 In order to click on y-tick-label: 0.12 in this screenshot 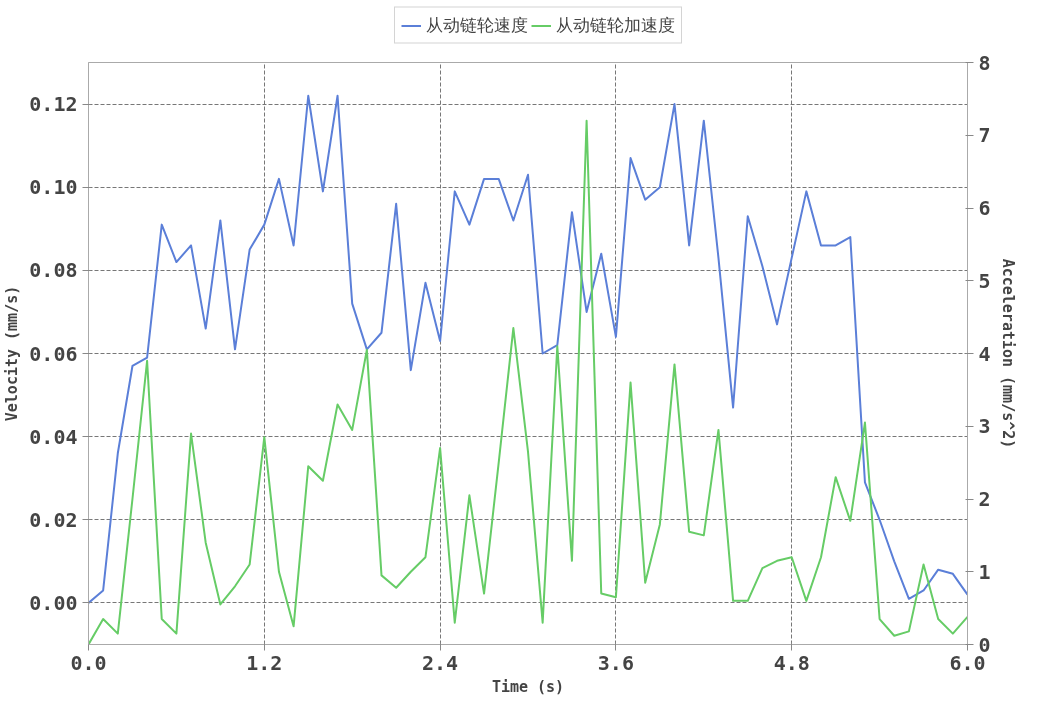, I will do `click(53, 104)`.